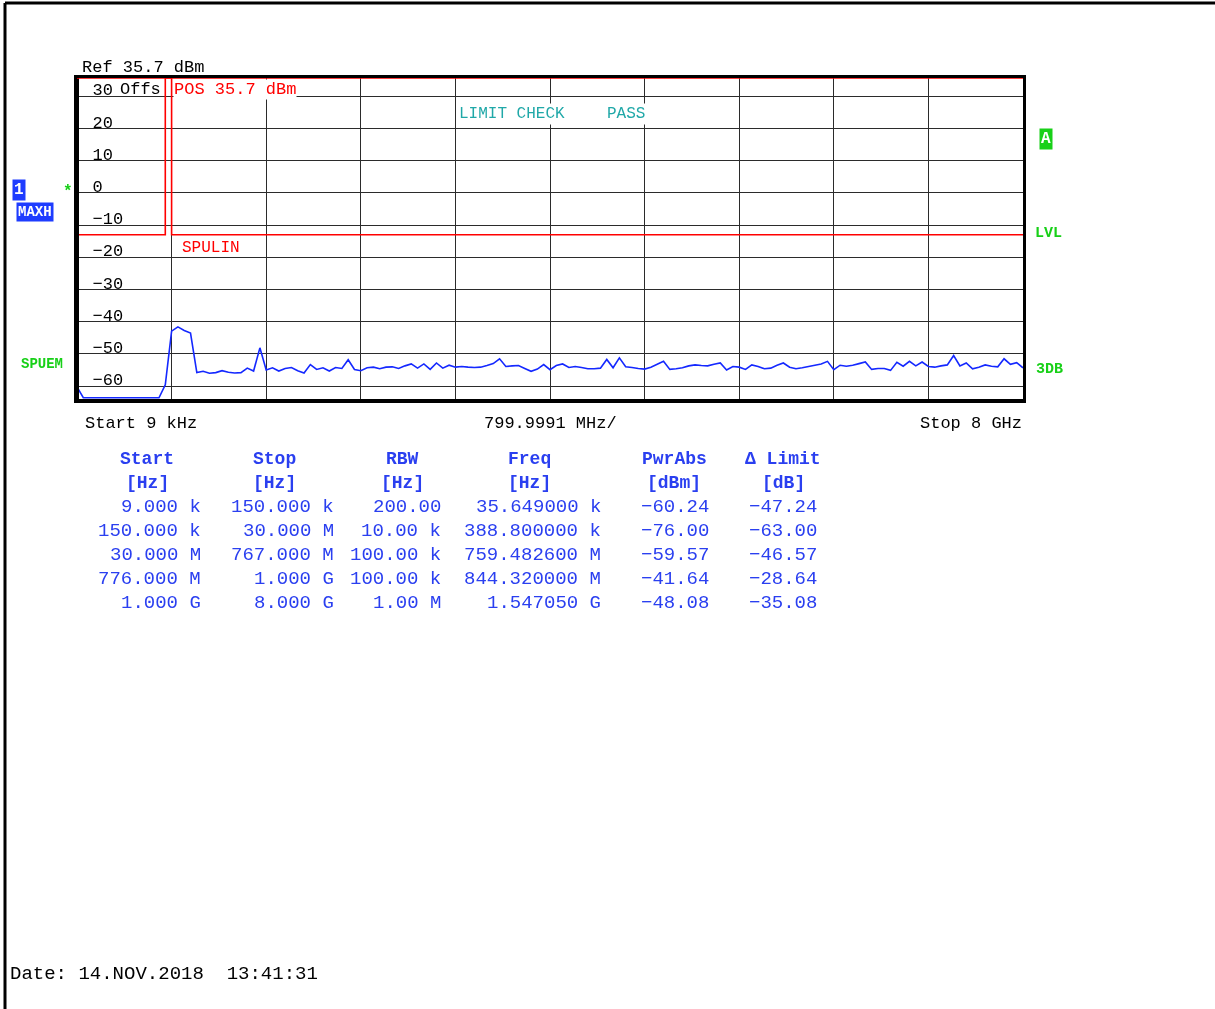 Image resolution: width=1215 pixels, height=1009 pixels. I want to click on text: Stop, so click(275, 459).